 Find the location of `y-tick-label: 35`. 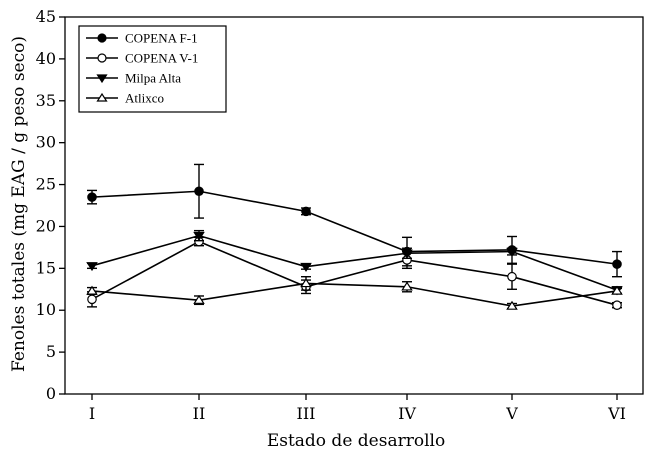

y-tick-label: 35 is located at coordinates (46, 100).